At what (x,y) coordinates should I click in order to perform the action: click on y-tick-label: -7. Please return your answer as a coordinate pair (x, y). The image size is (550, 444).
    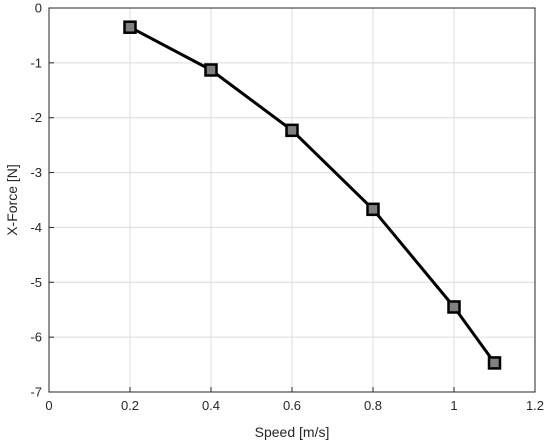
    Looking at the image, I should click on (36, 392).